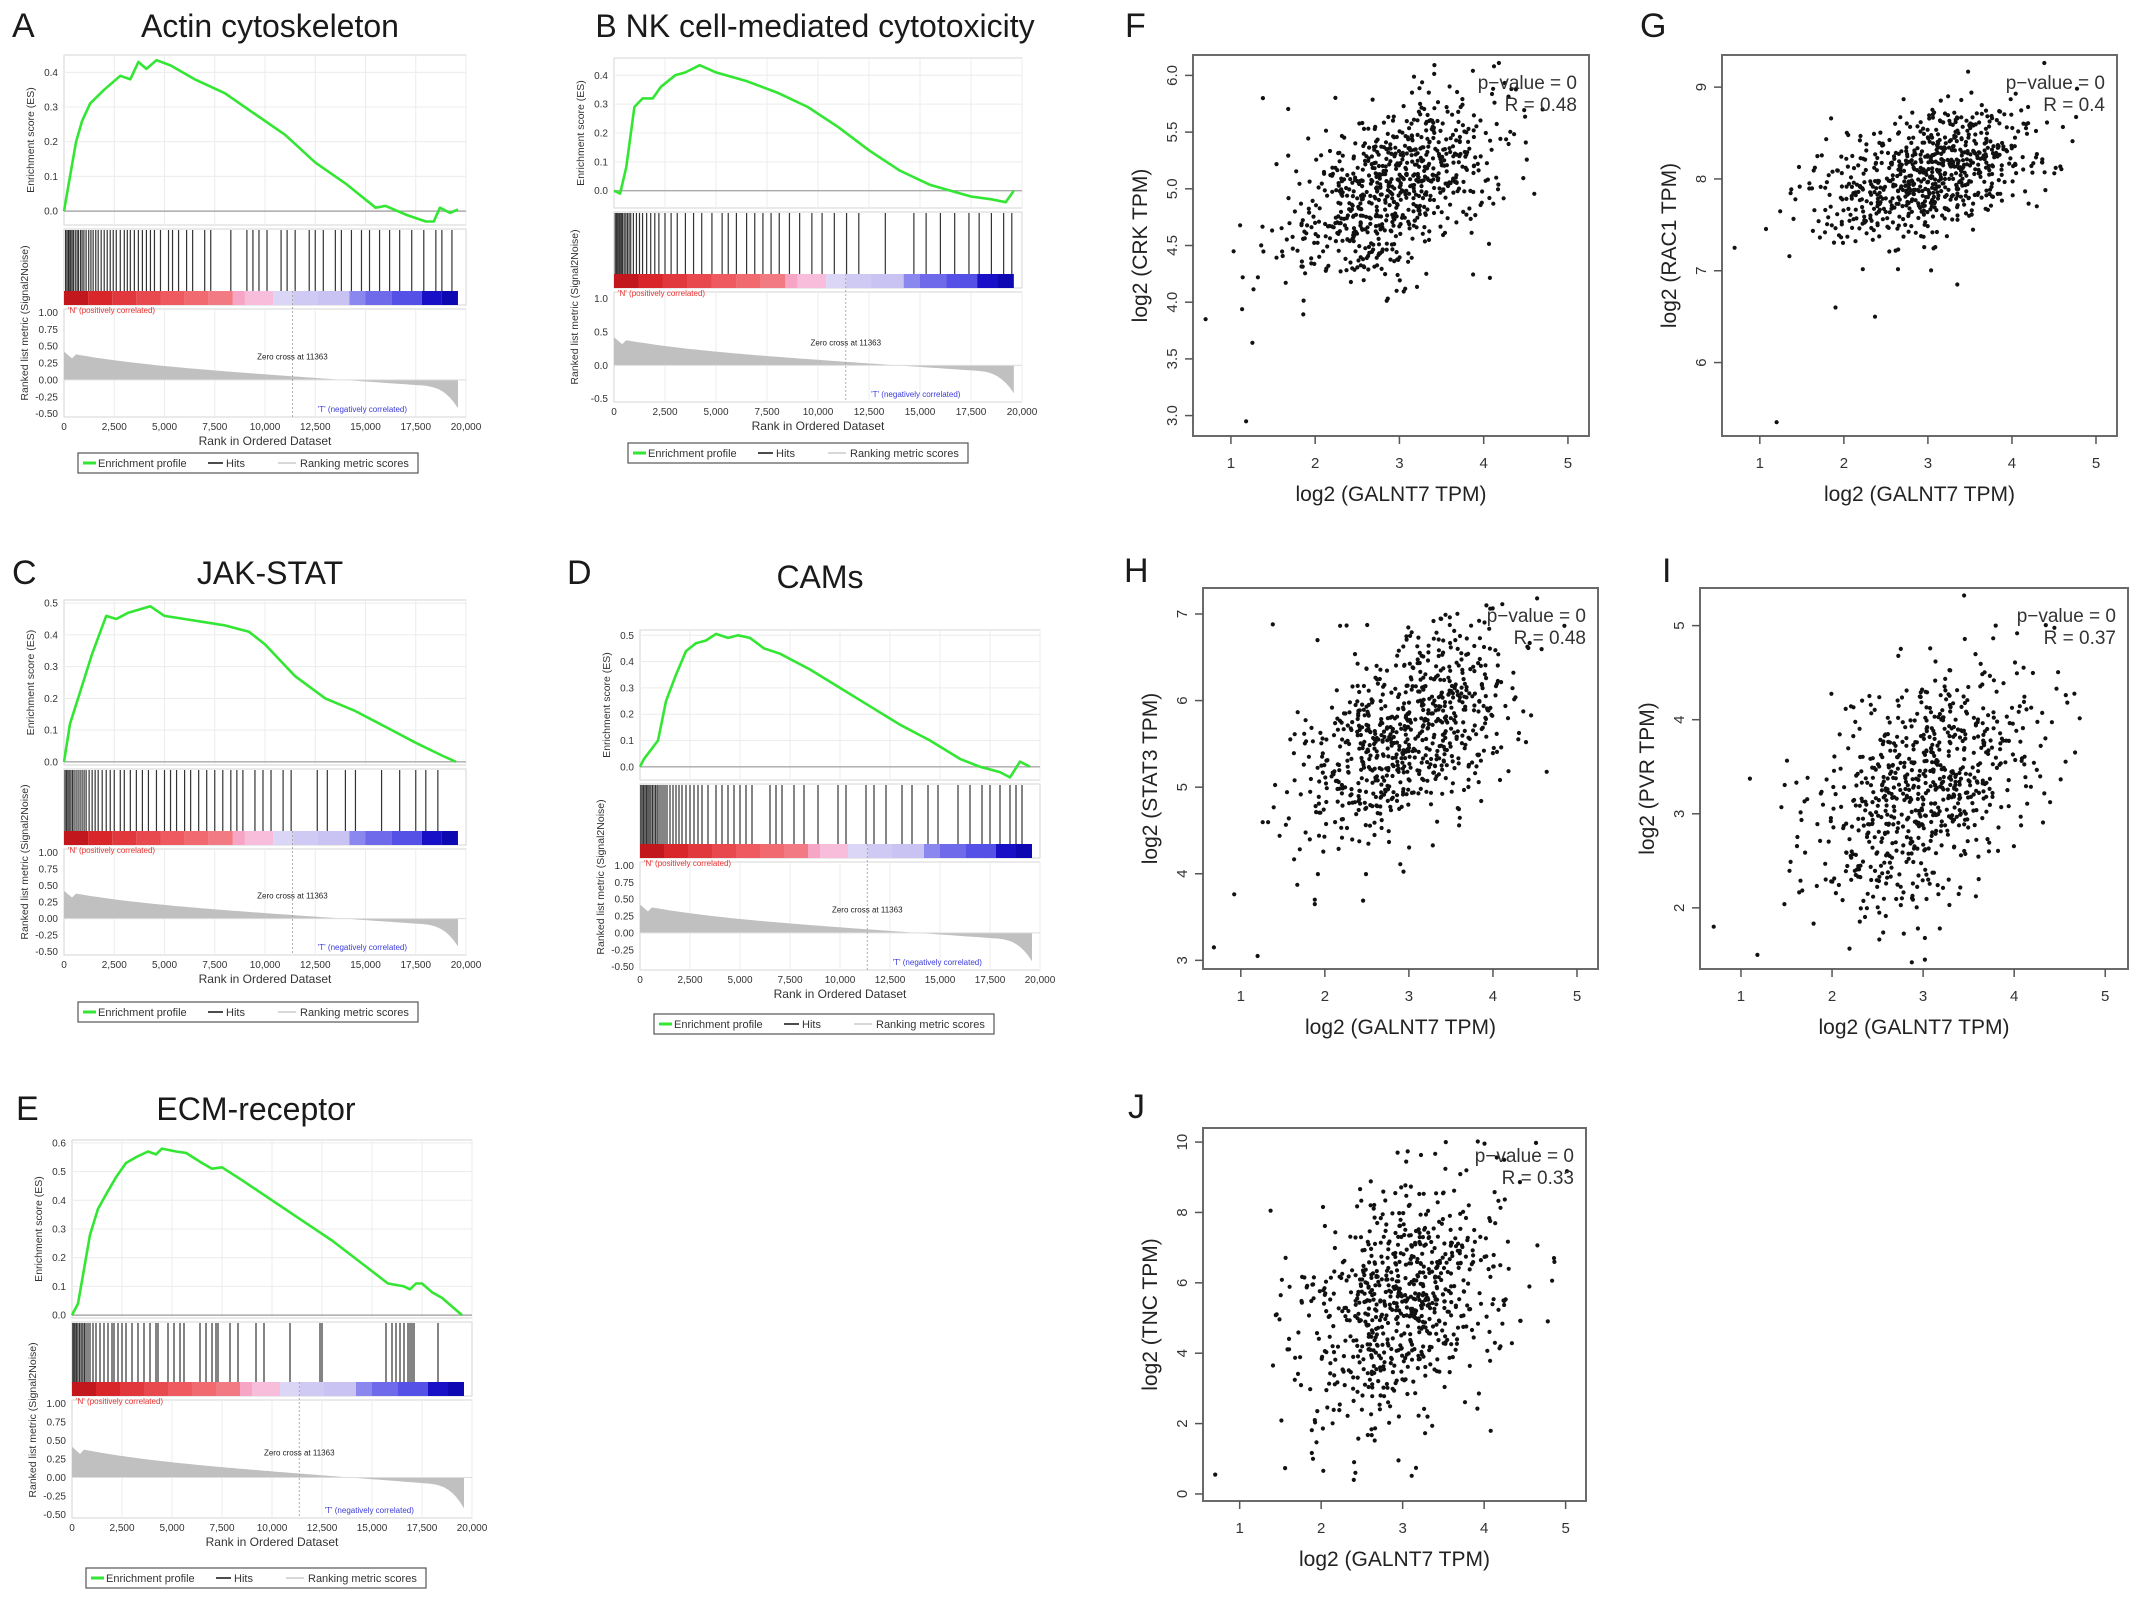 Image resolution: width=2150 pixels, height=1613 pixels. What do you see at coordinates (1653, 26) in the screenshot?
I see `panel-letter-g: G` at bounding box center [1653, 26].